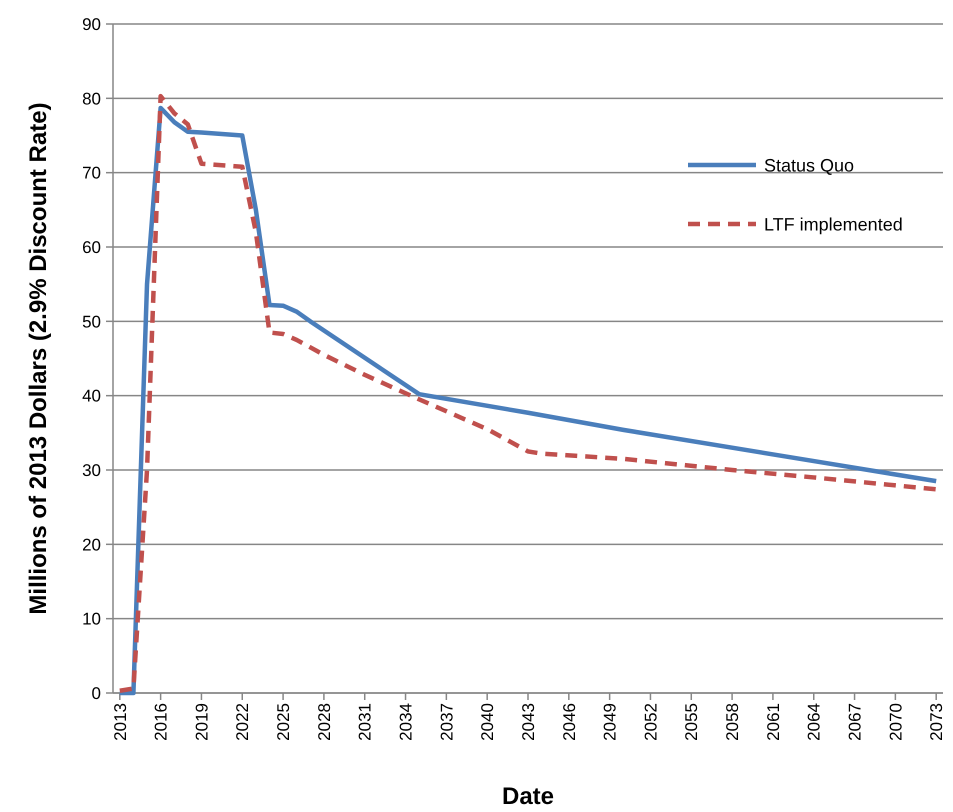 The height and width of the screenshot is (812, 953). Describe the element at coordinates (936, 722) in the screenshot. I see `x-tick-label: 2073` at that location.